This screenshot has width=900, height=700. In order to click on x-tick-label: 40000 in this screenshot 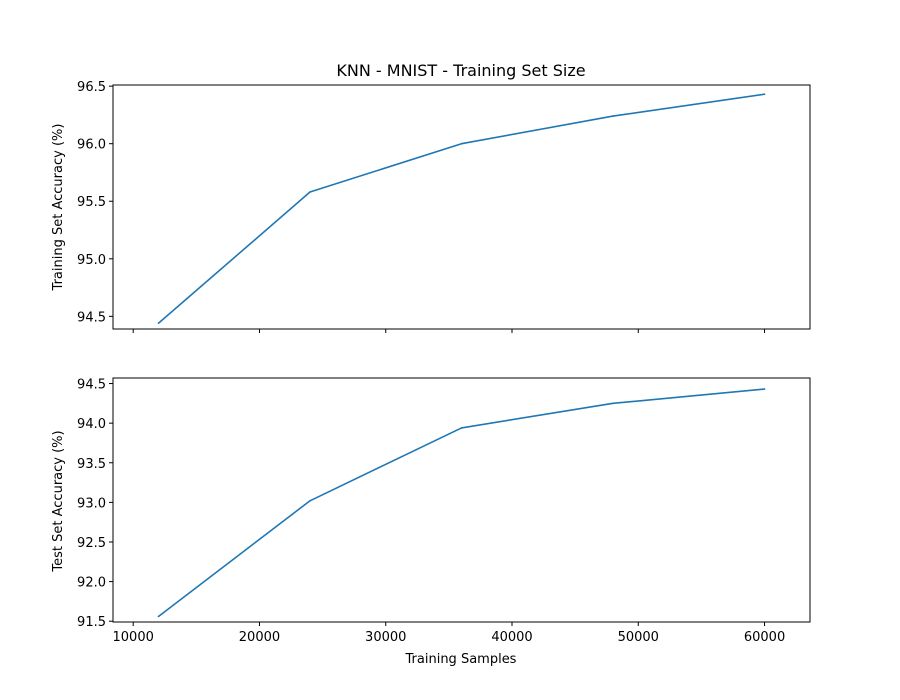, I will do `click(511, 637)`.